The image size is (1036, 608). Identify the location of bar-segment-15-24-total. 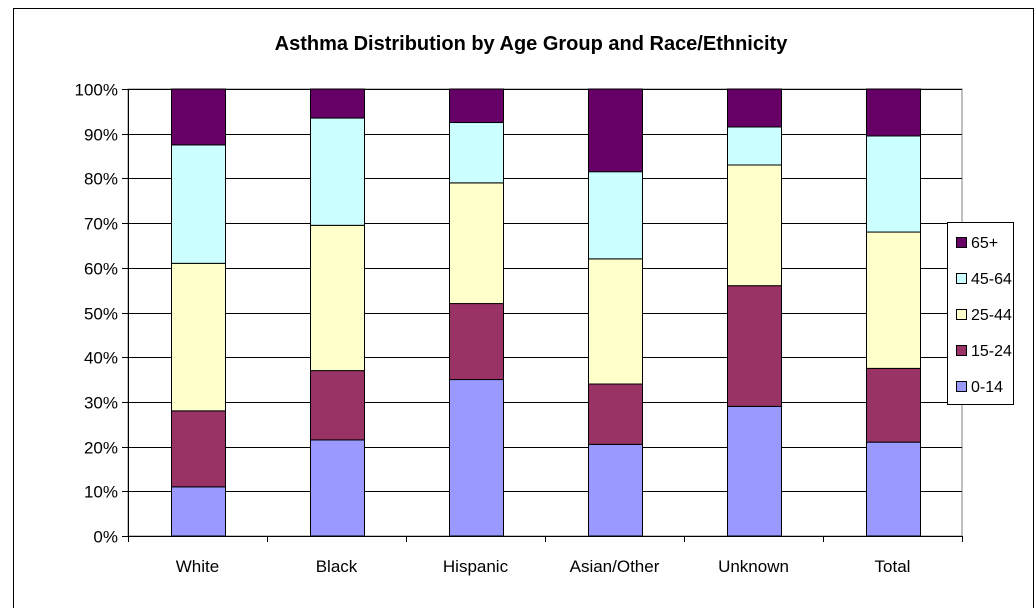
(893, 405).